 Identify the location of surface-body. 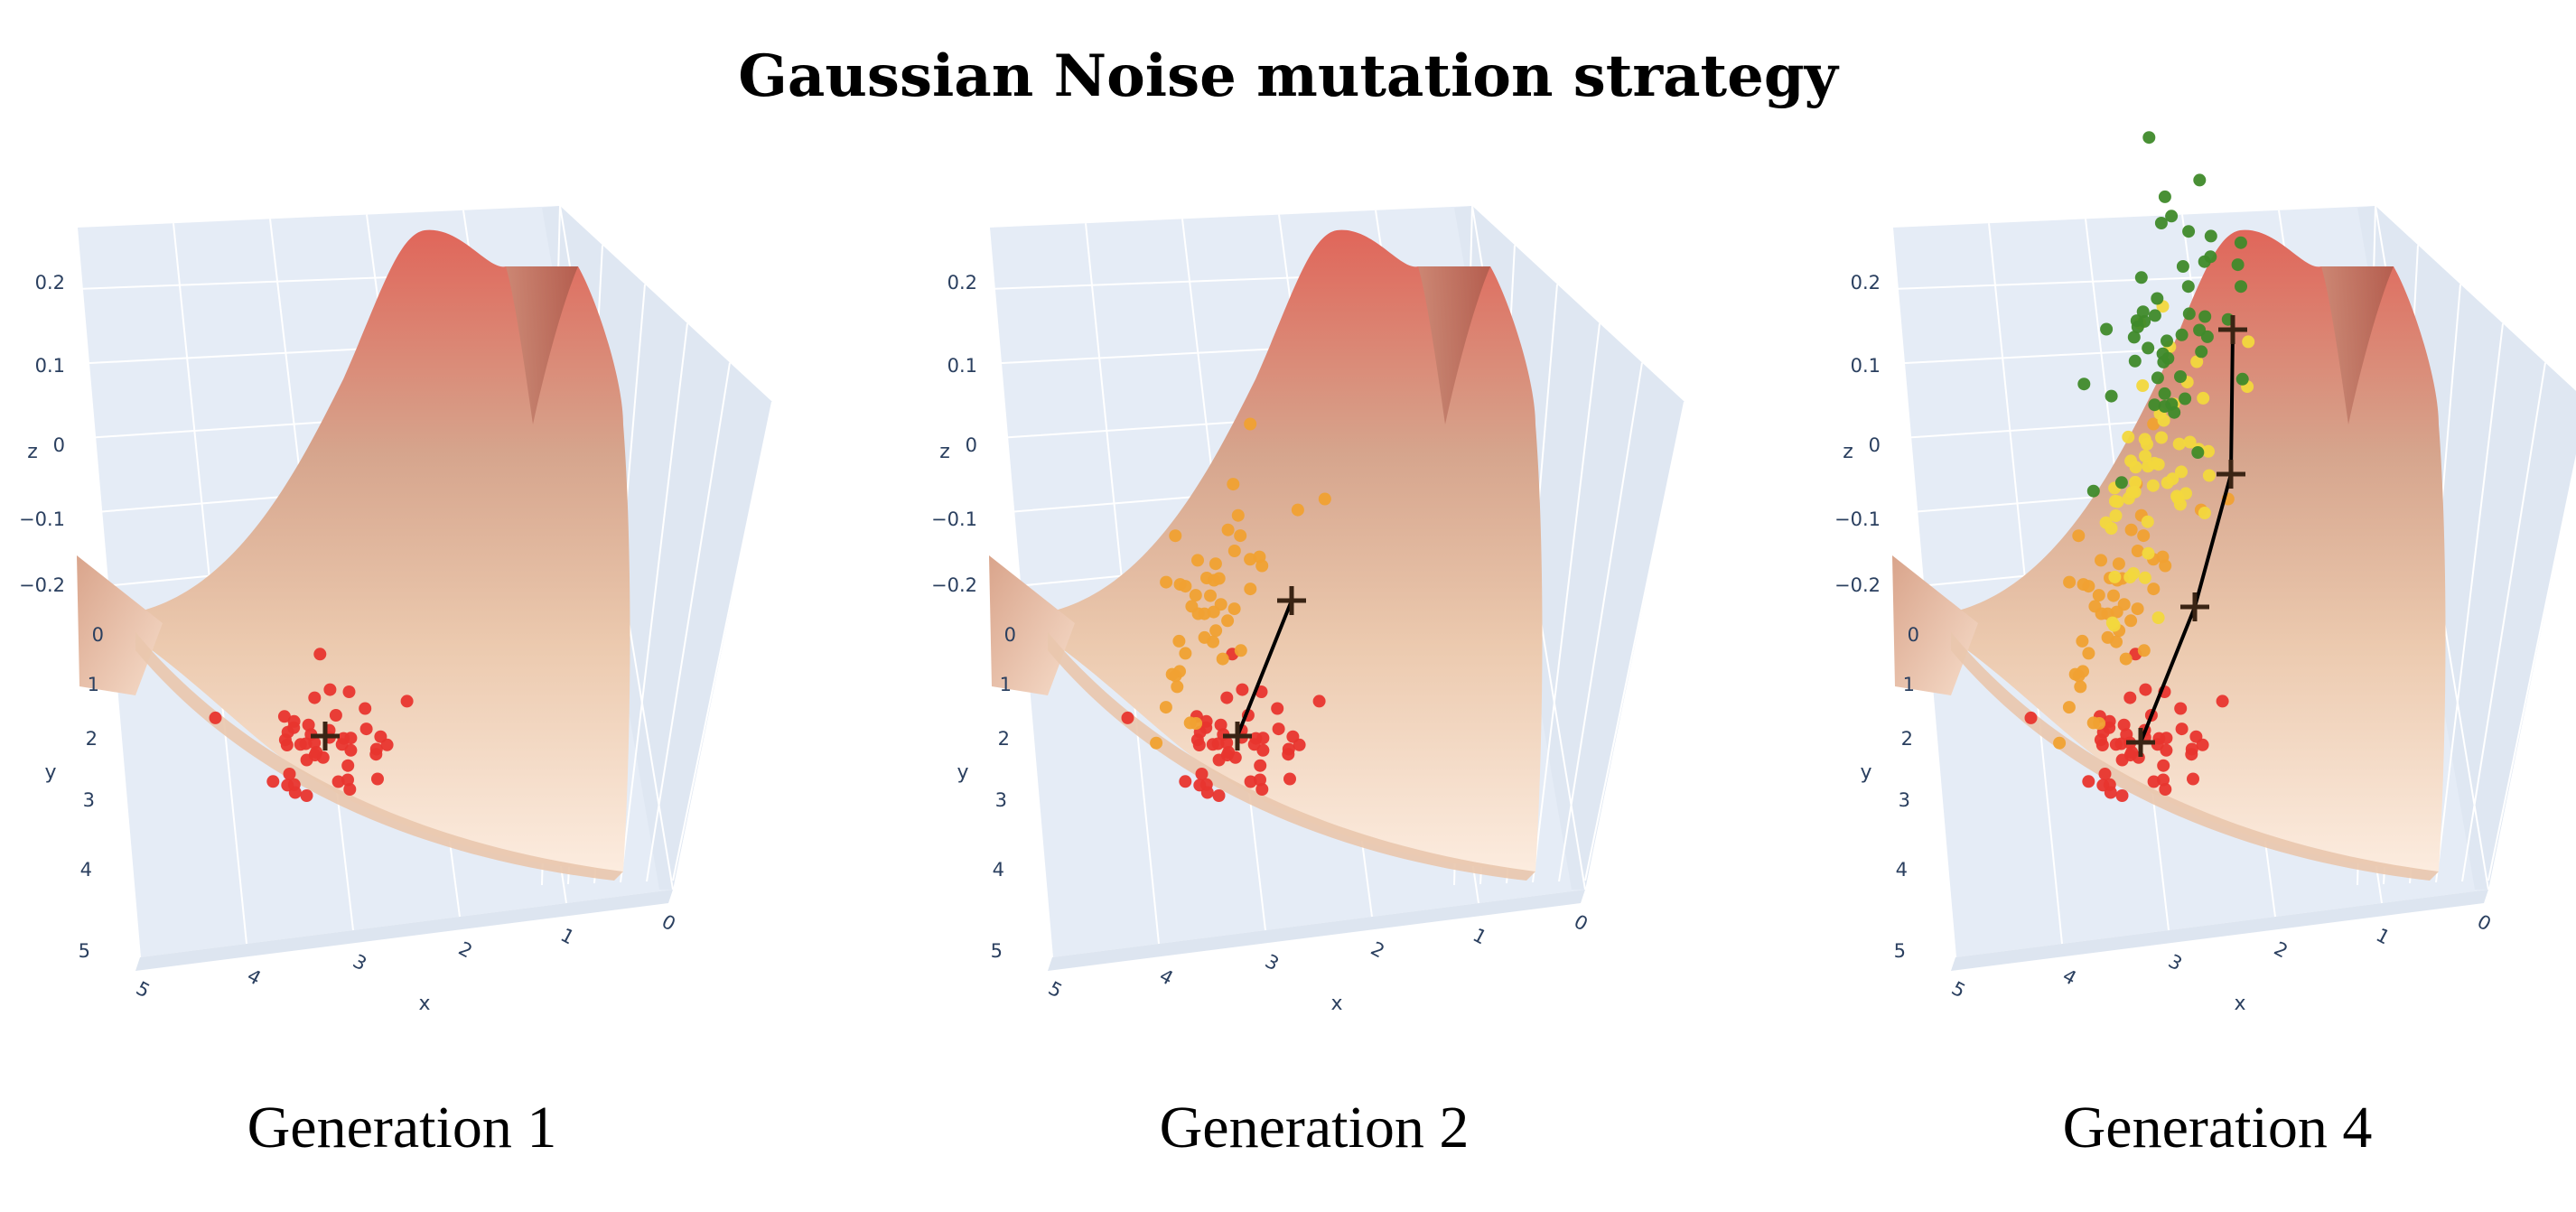
(378, 550).